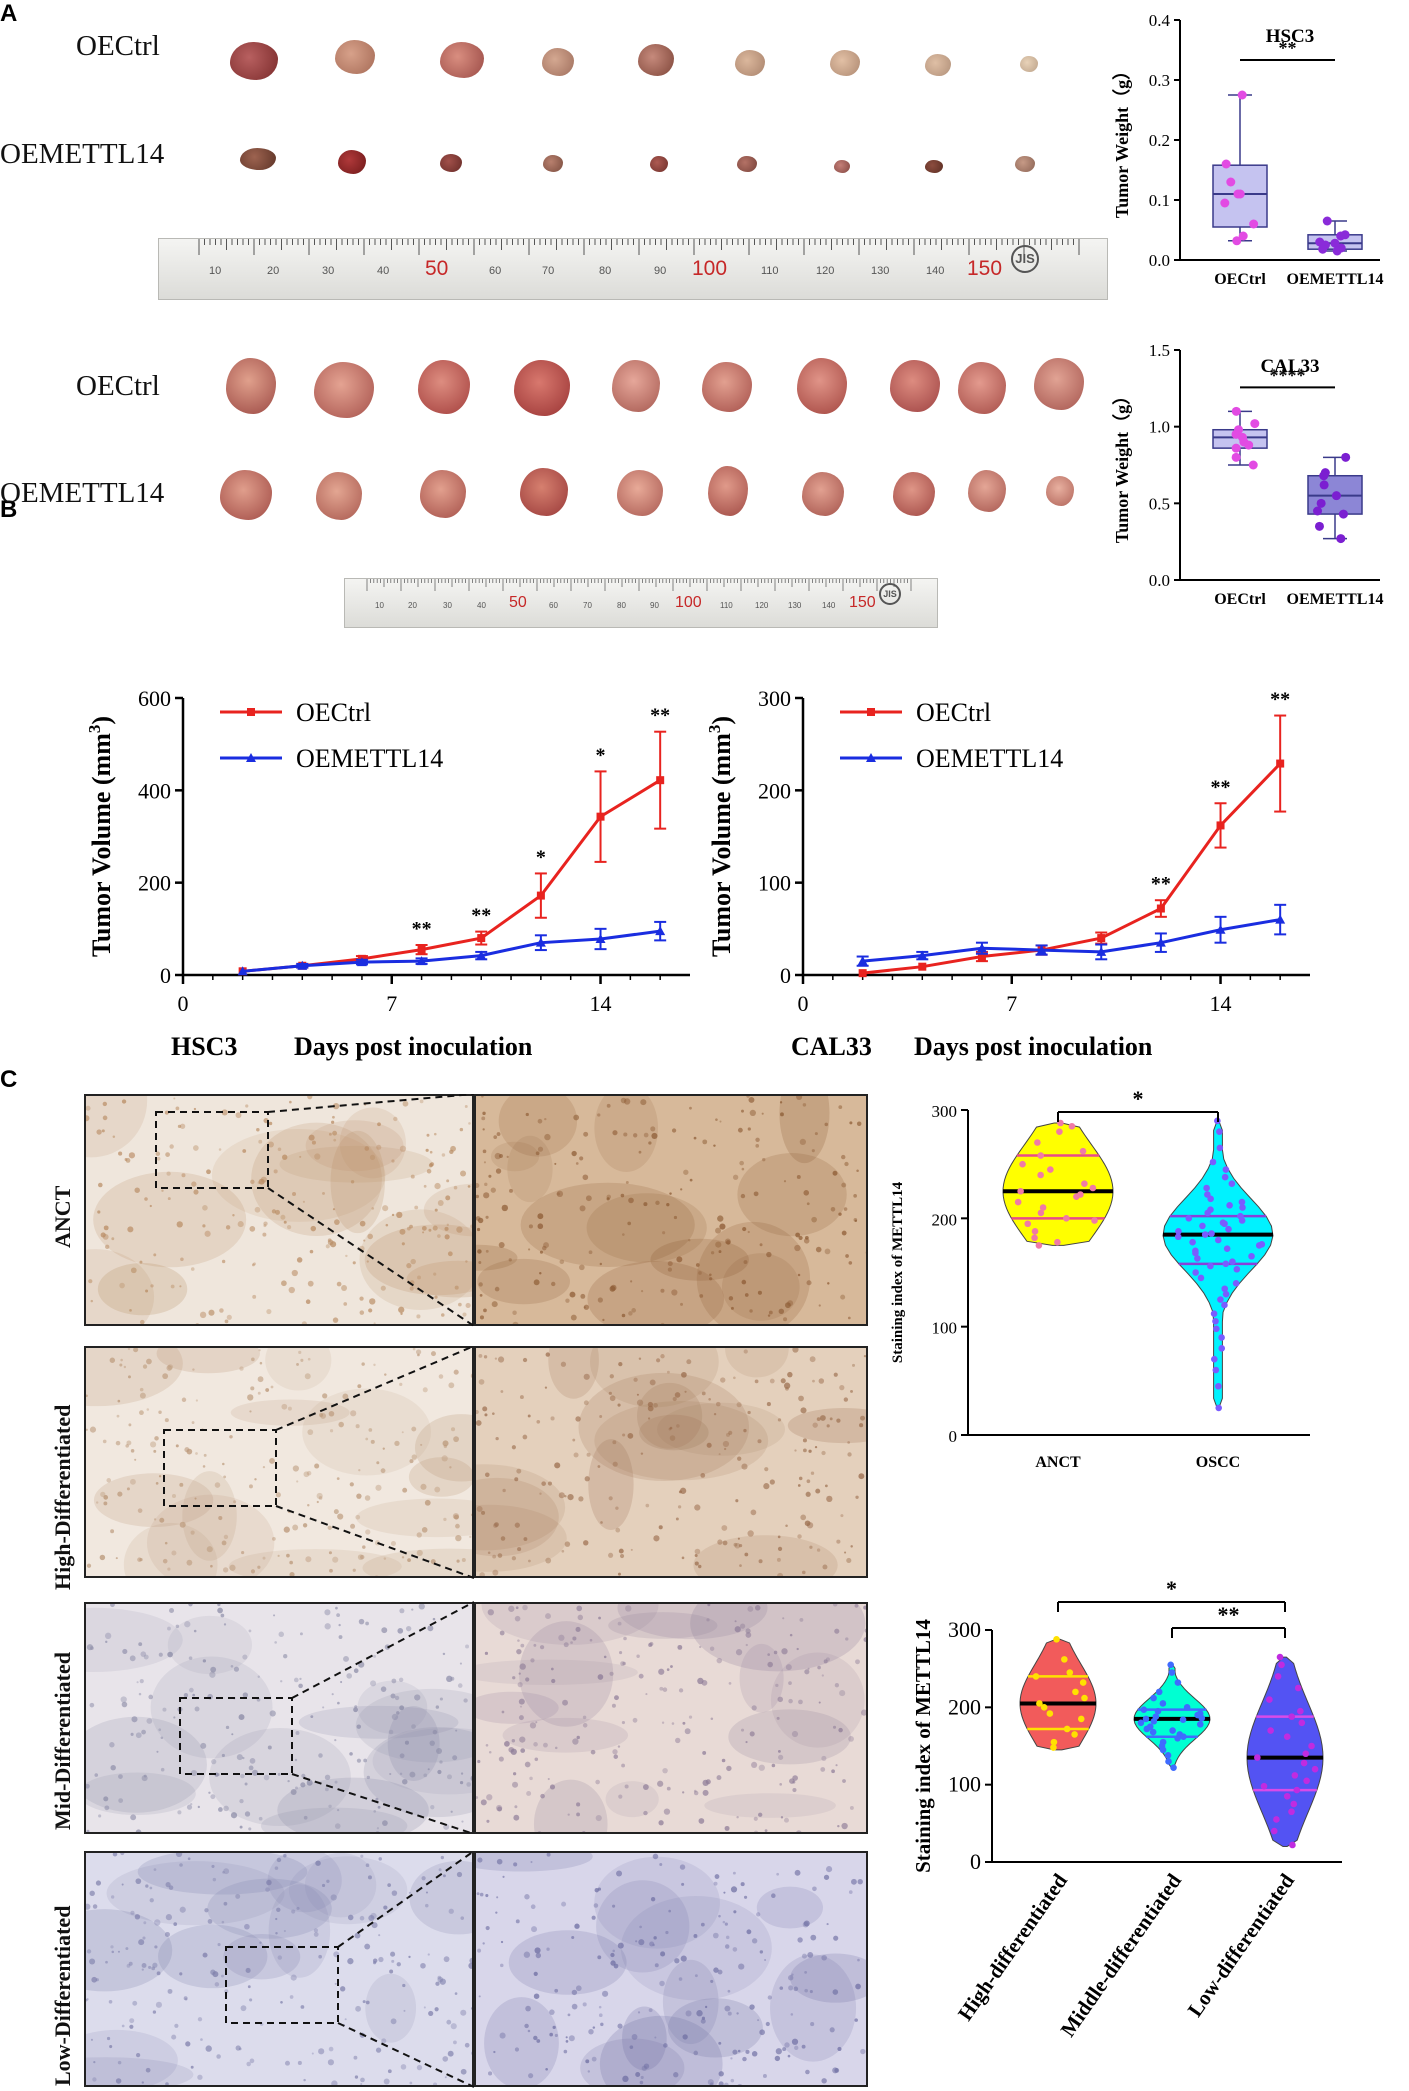  Describe the element at coordinates (1159, 200) in the screenshot. I see `y-tick-label: 0.1` at that location.